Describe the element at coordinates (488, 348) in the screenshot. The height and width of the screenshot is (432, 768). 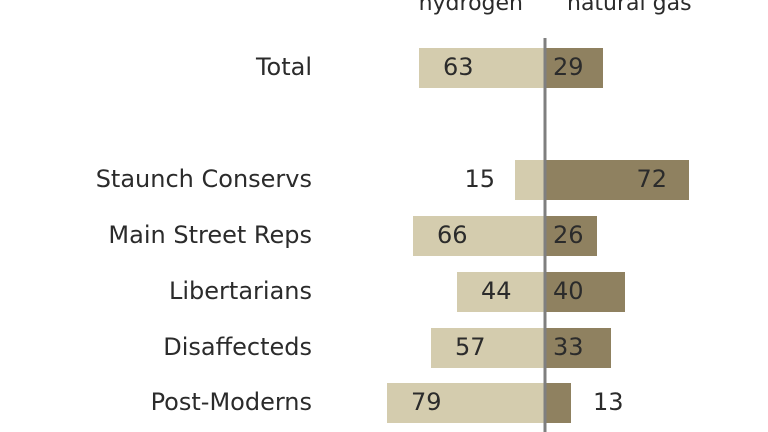
I see `bar-hydrogen-disaffecteds` at that location.